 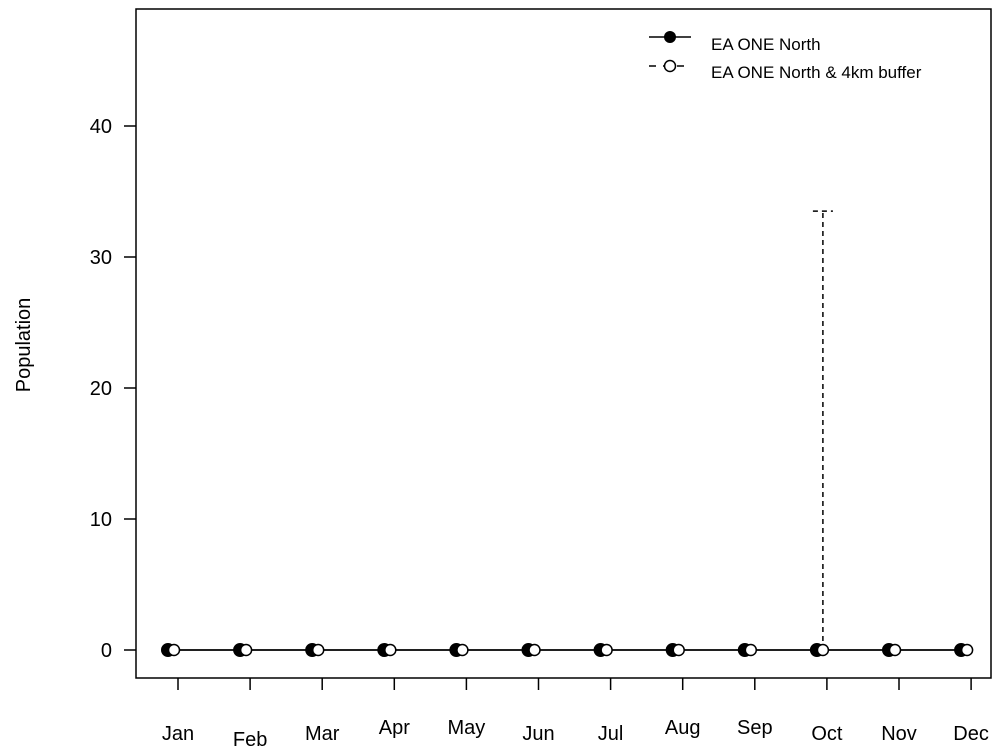 I want to click on y-axis-title: Population, so click(x=24, y=345).